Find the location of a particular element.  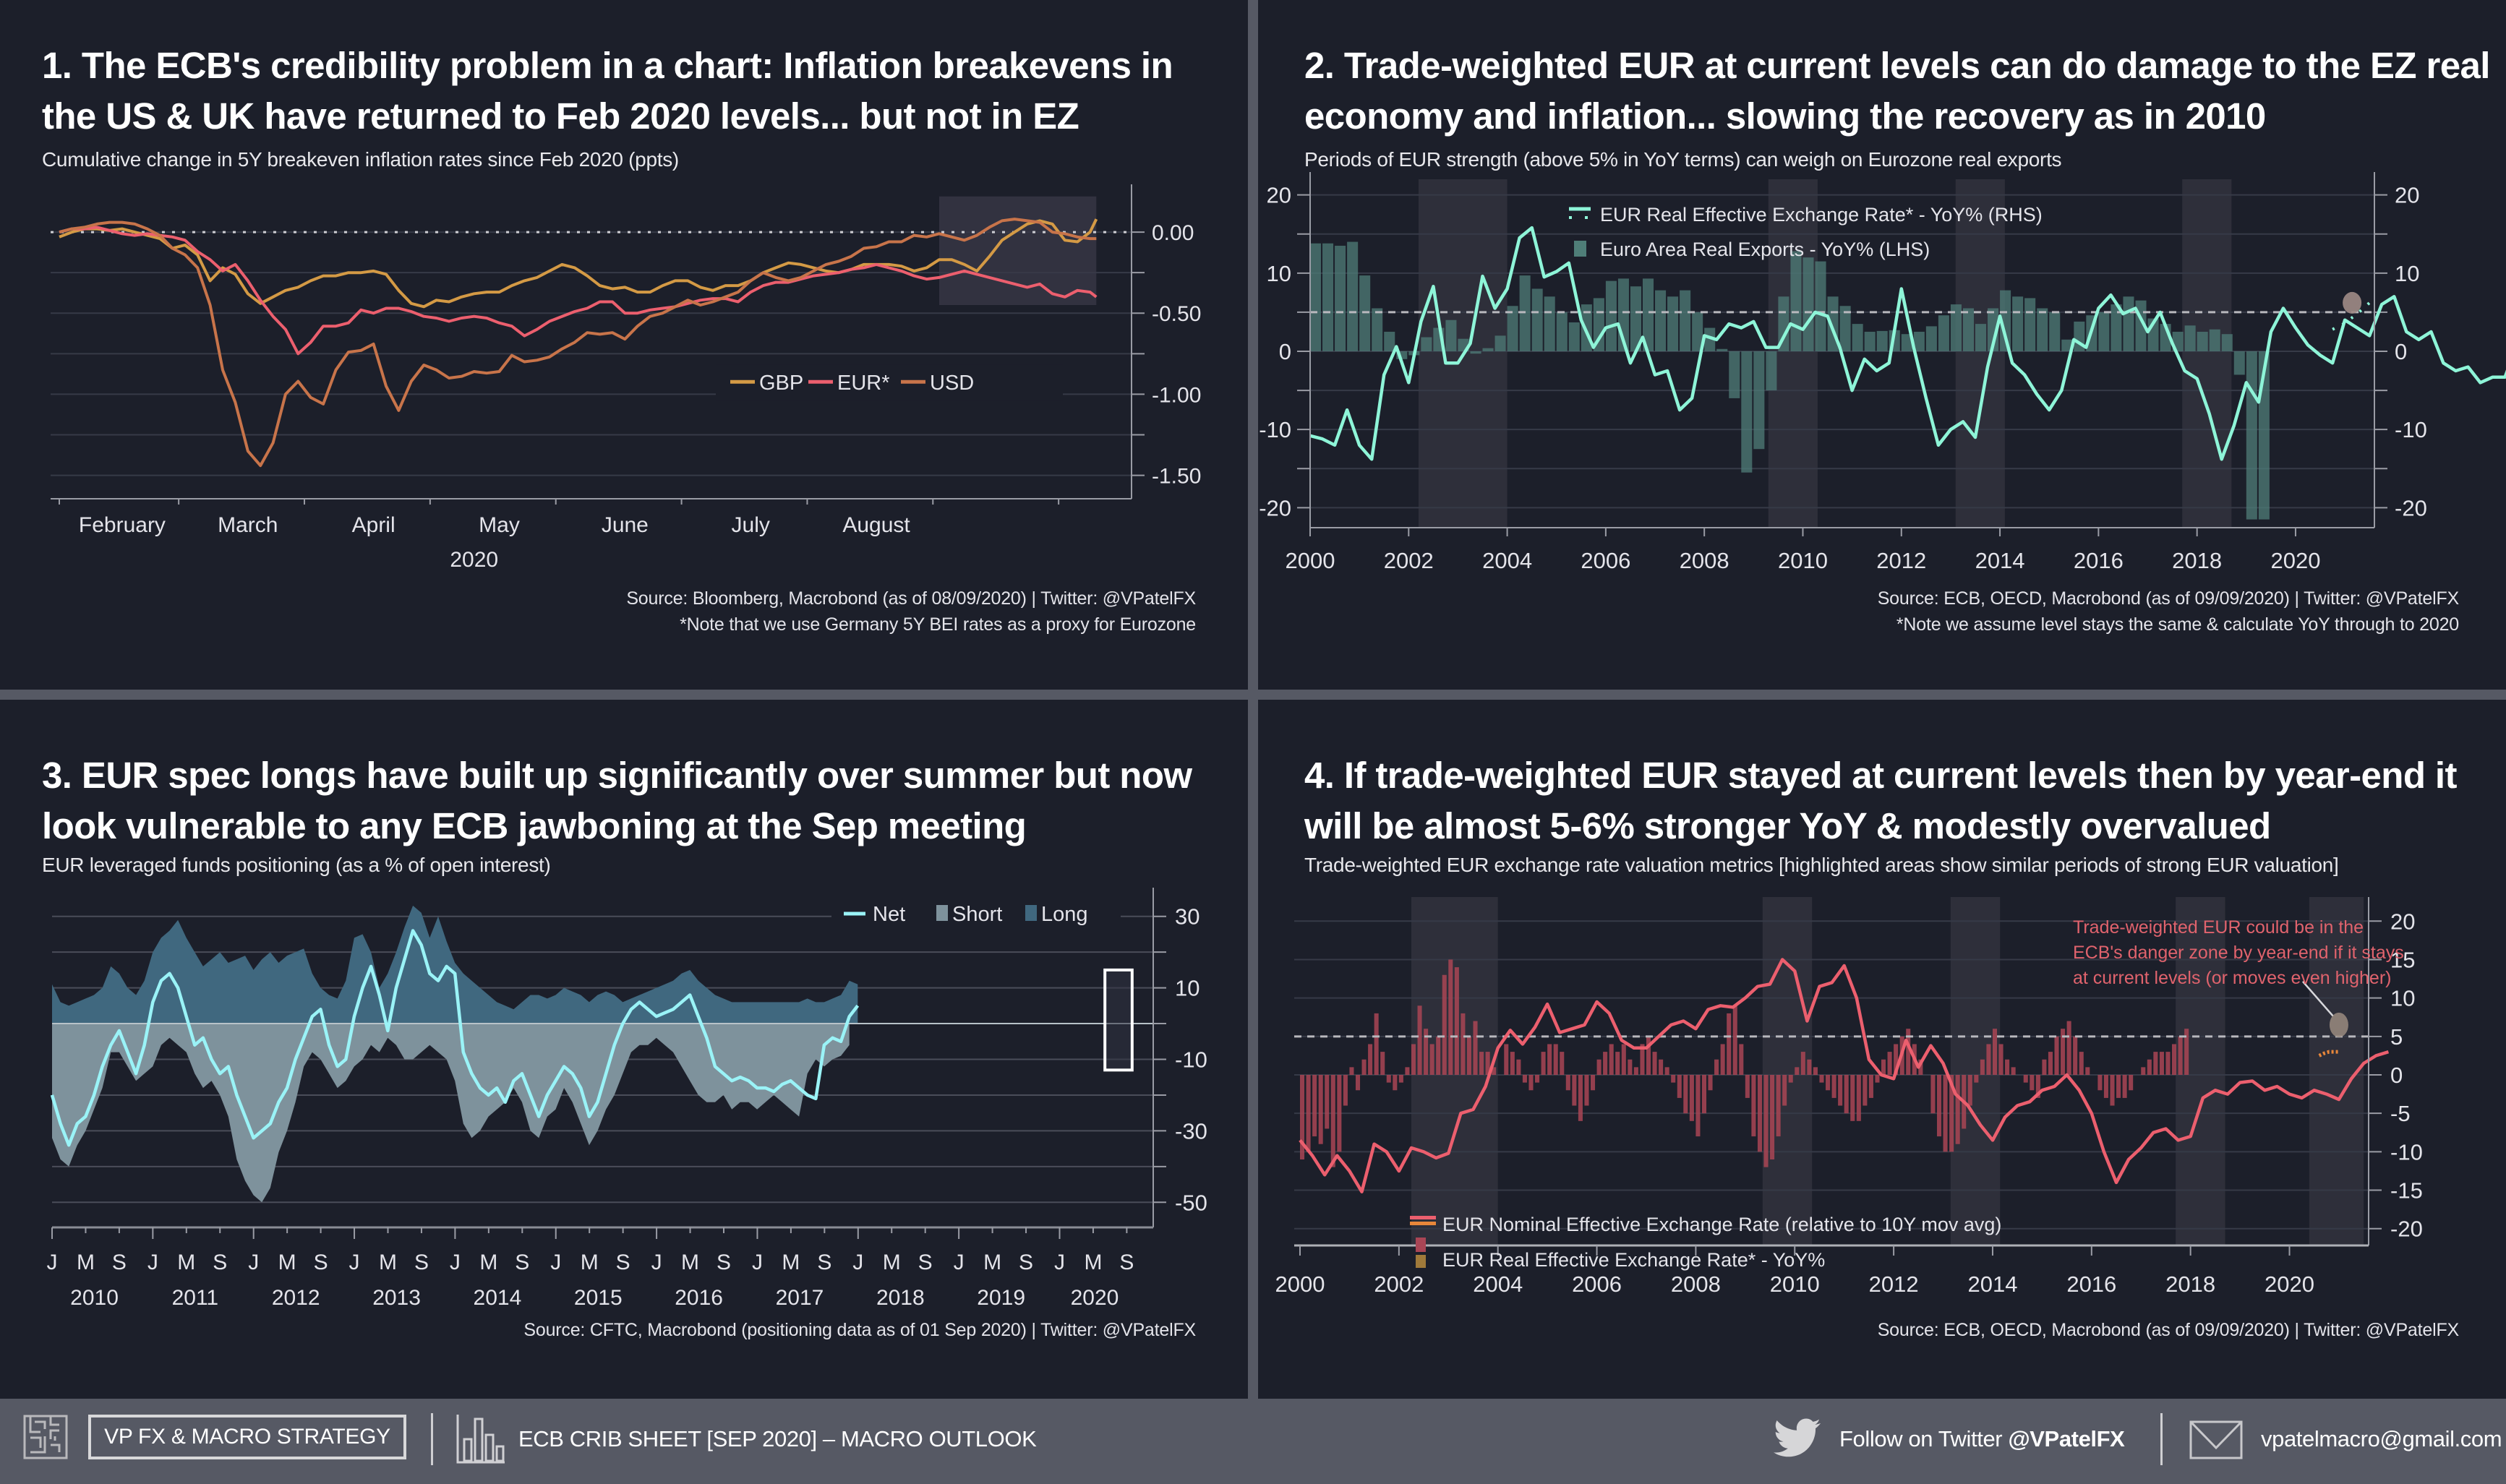

x-tick-label: 2014 is located at coordinates (2000, 560).